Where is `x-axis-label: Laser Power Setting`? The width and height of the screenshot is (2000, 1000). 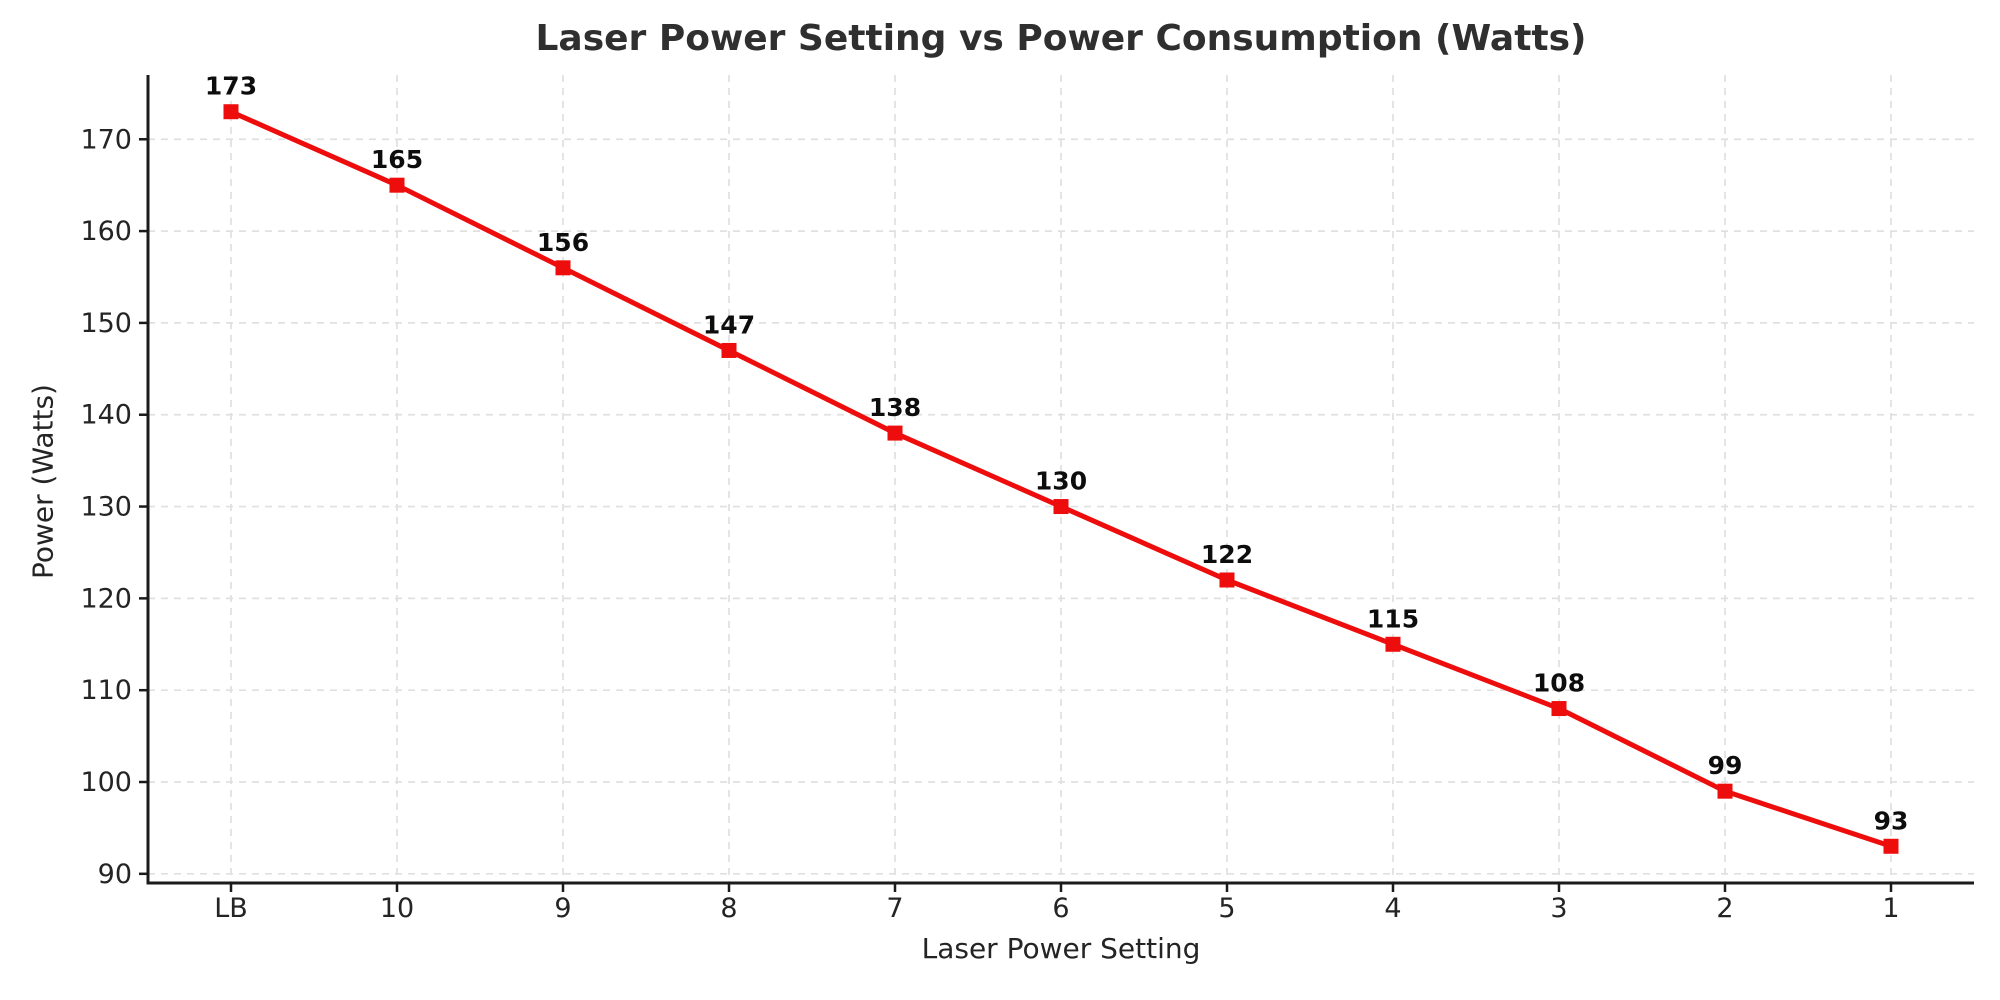
x-axis-label: Laser Power Setting is located at coordinates (1061, 948).